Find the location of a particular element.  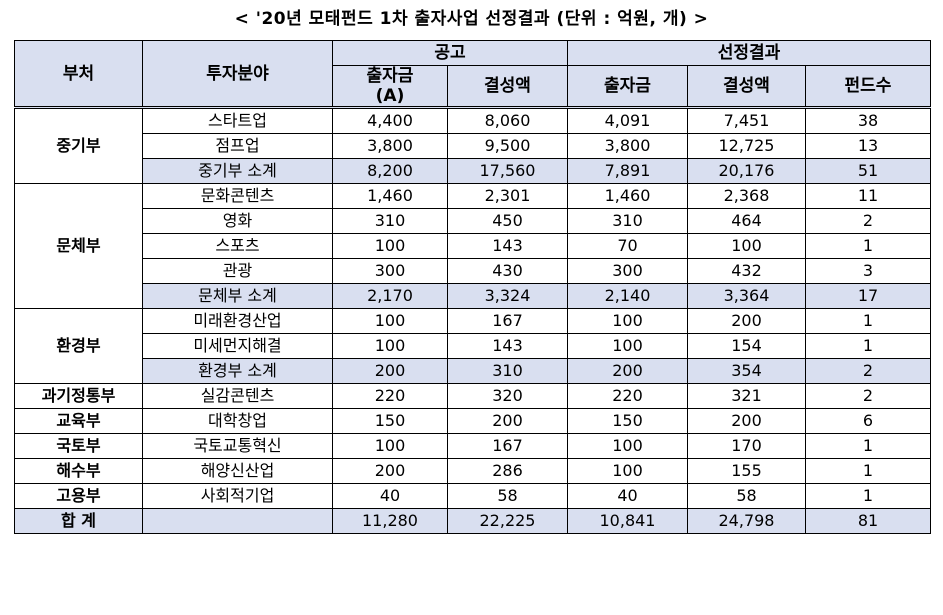

value-cell: 17,560 is located at coordinates (507, 171).